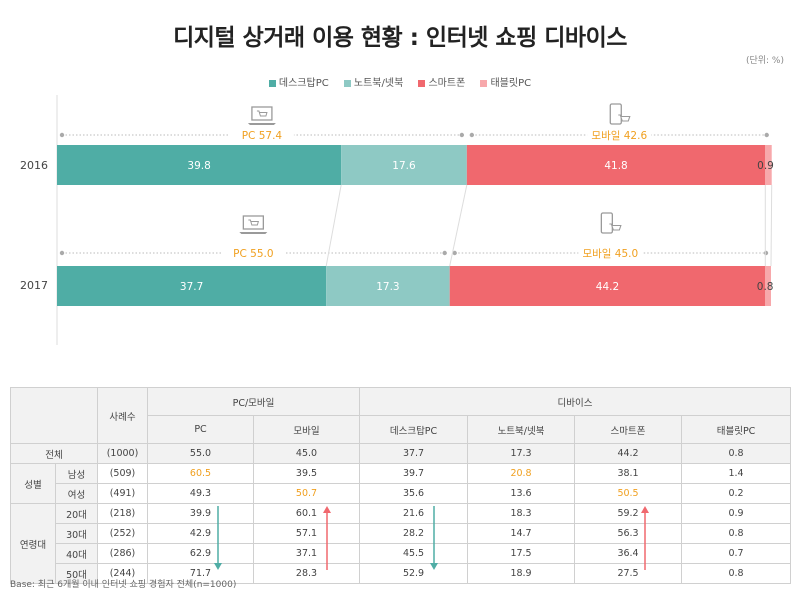 The image size is (800, 601). What do you see at coordinates (521, 513) in the screenshot?
I see `table-cell: 18.3` at bounding box center [521, 513].